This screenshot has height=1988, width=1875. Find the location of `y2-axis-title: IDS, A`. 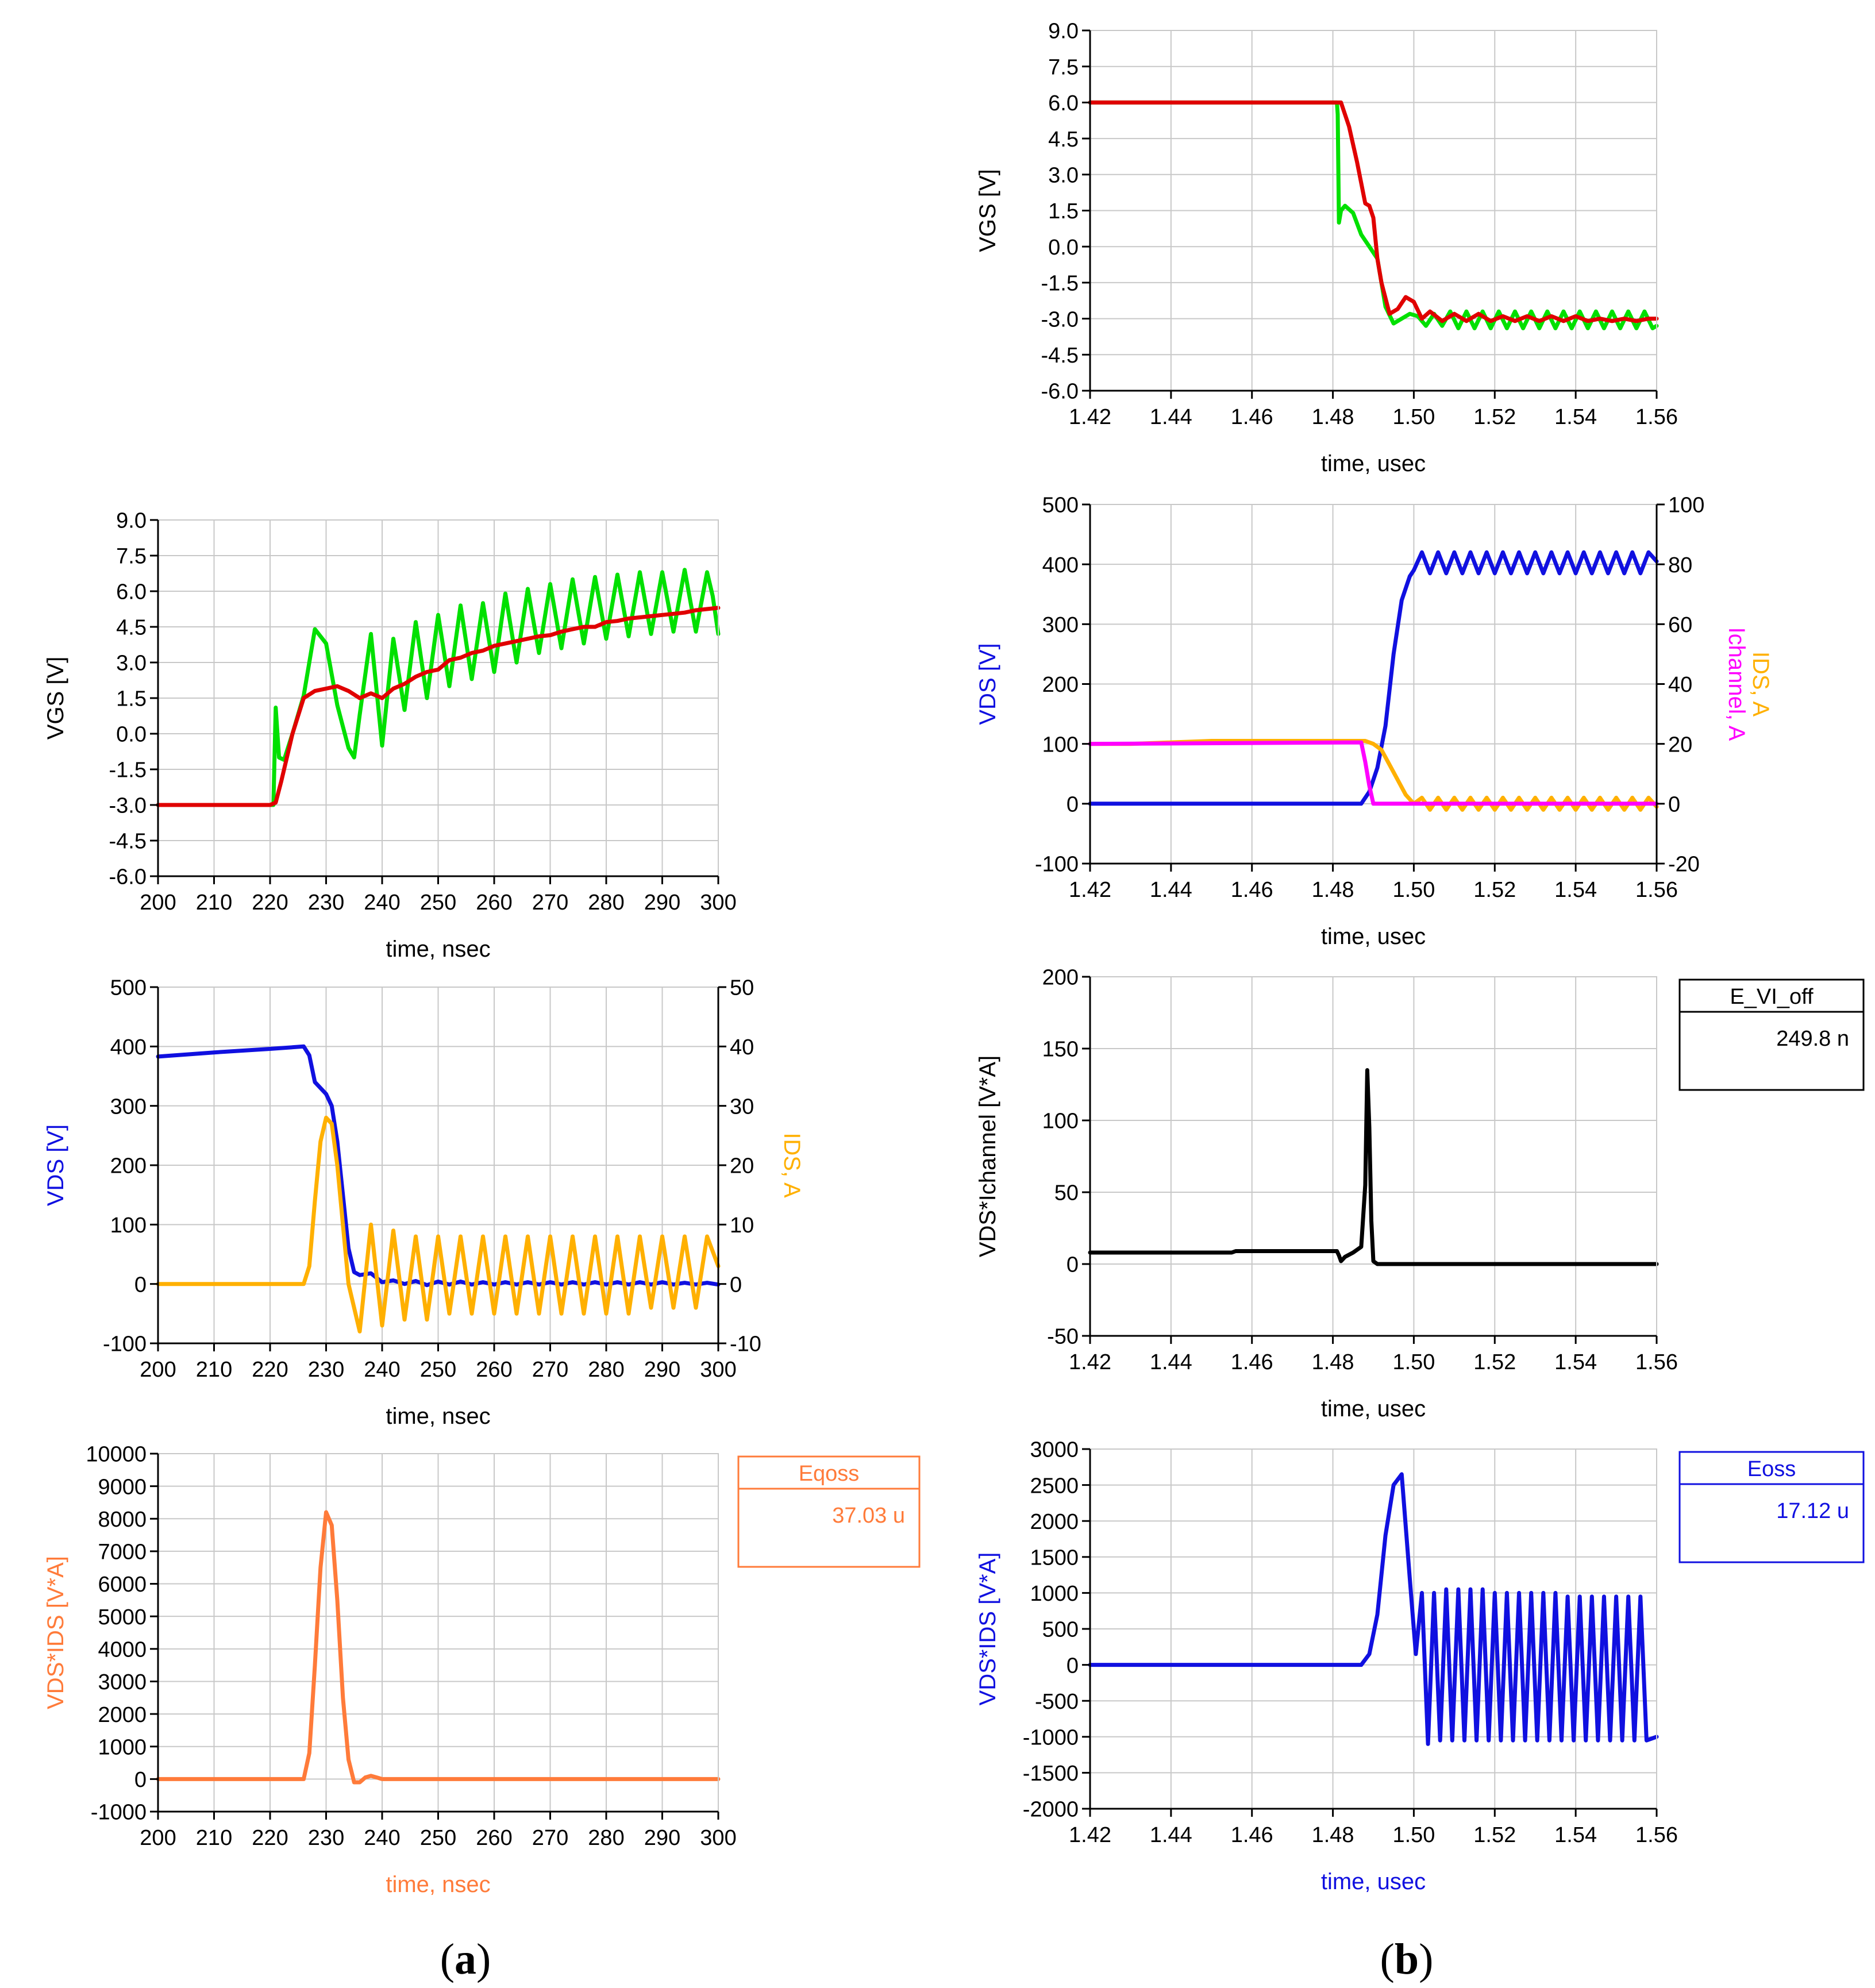

y2-axis-title: IDS, A is located at coordinates (791, 1165).